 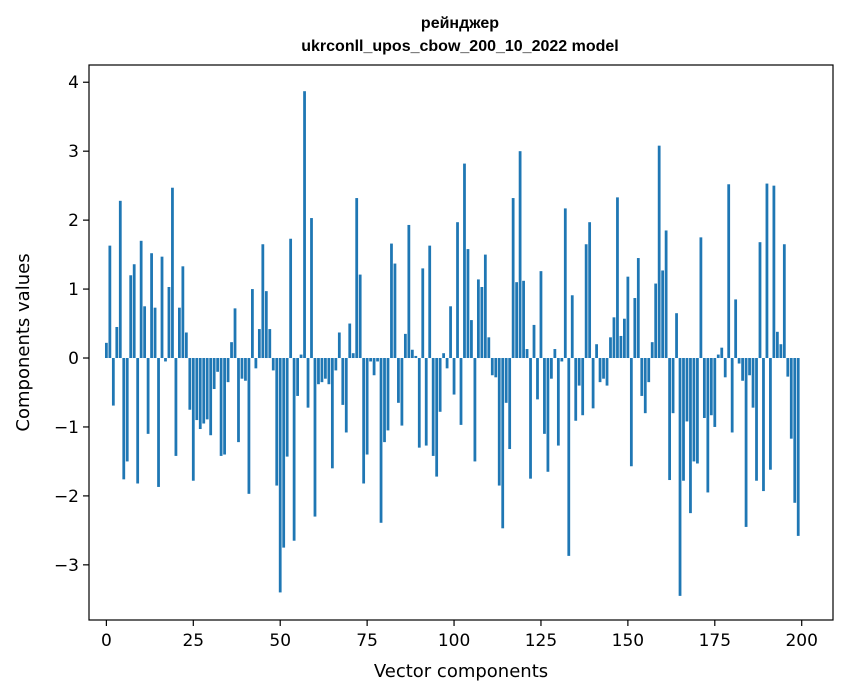 What do you see at coordinates (73, 221) in the screenshot?
I see `y-tick-label: 2` at bounding box center [73, 221].